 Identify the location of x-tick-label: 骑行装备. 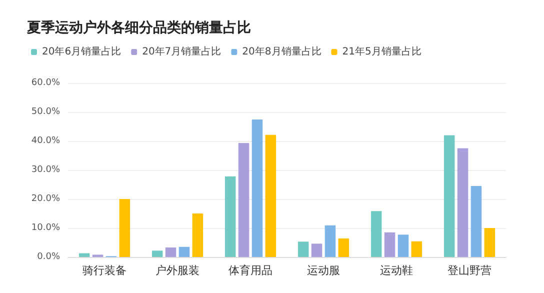
(104, 270).